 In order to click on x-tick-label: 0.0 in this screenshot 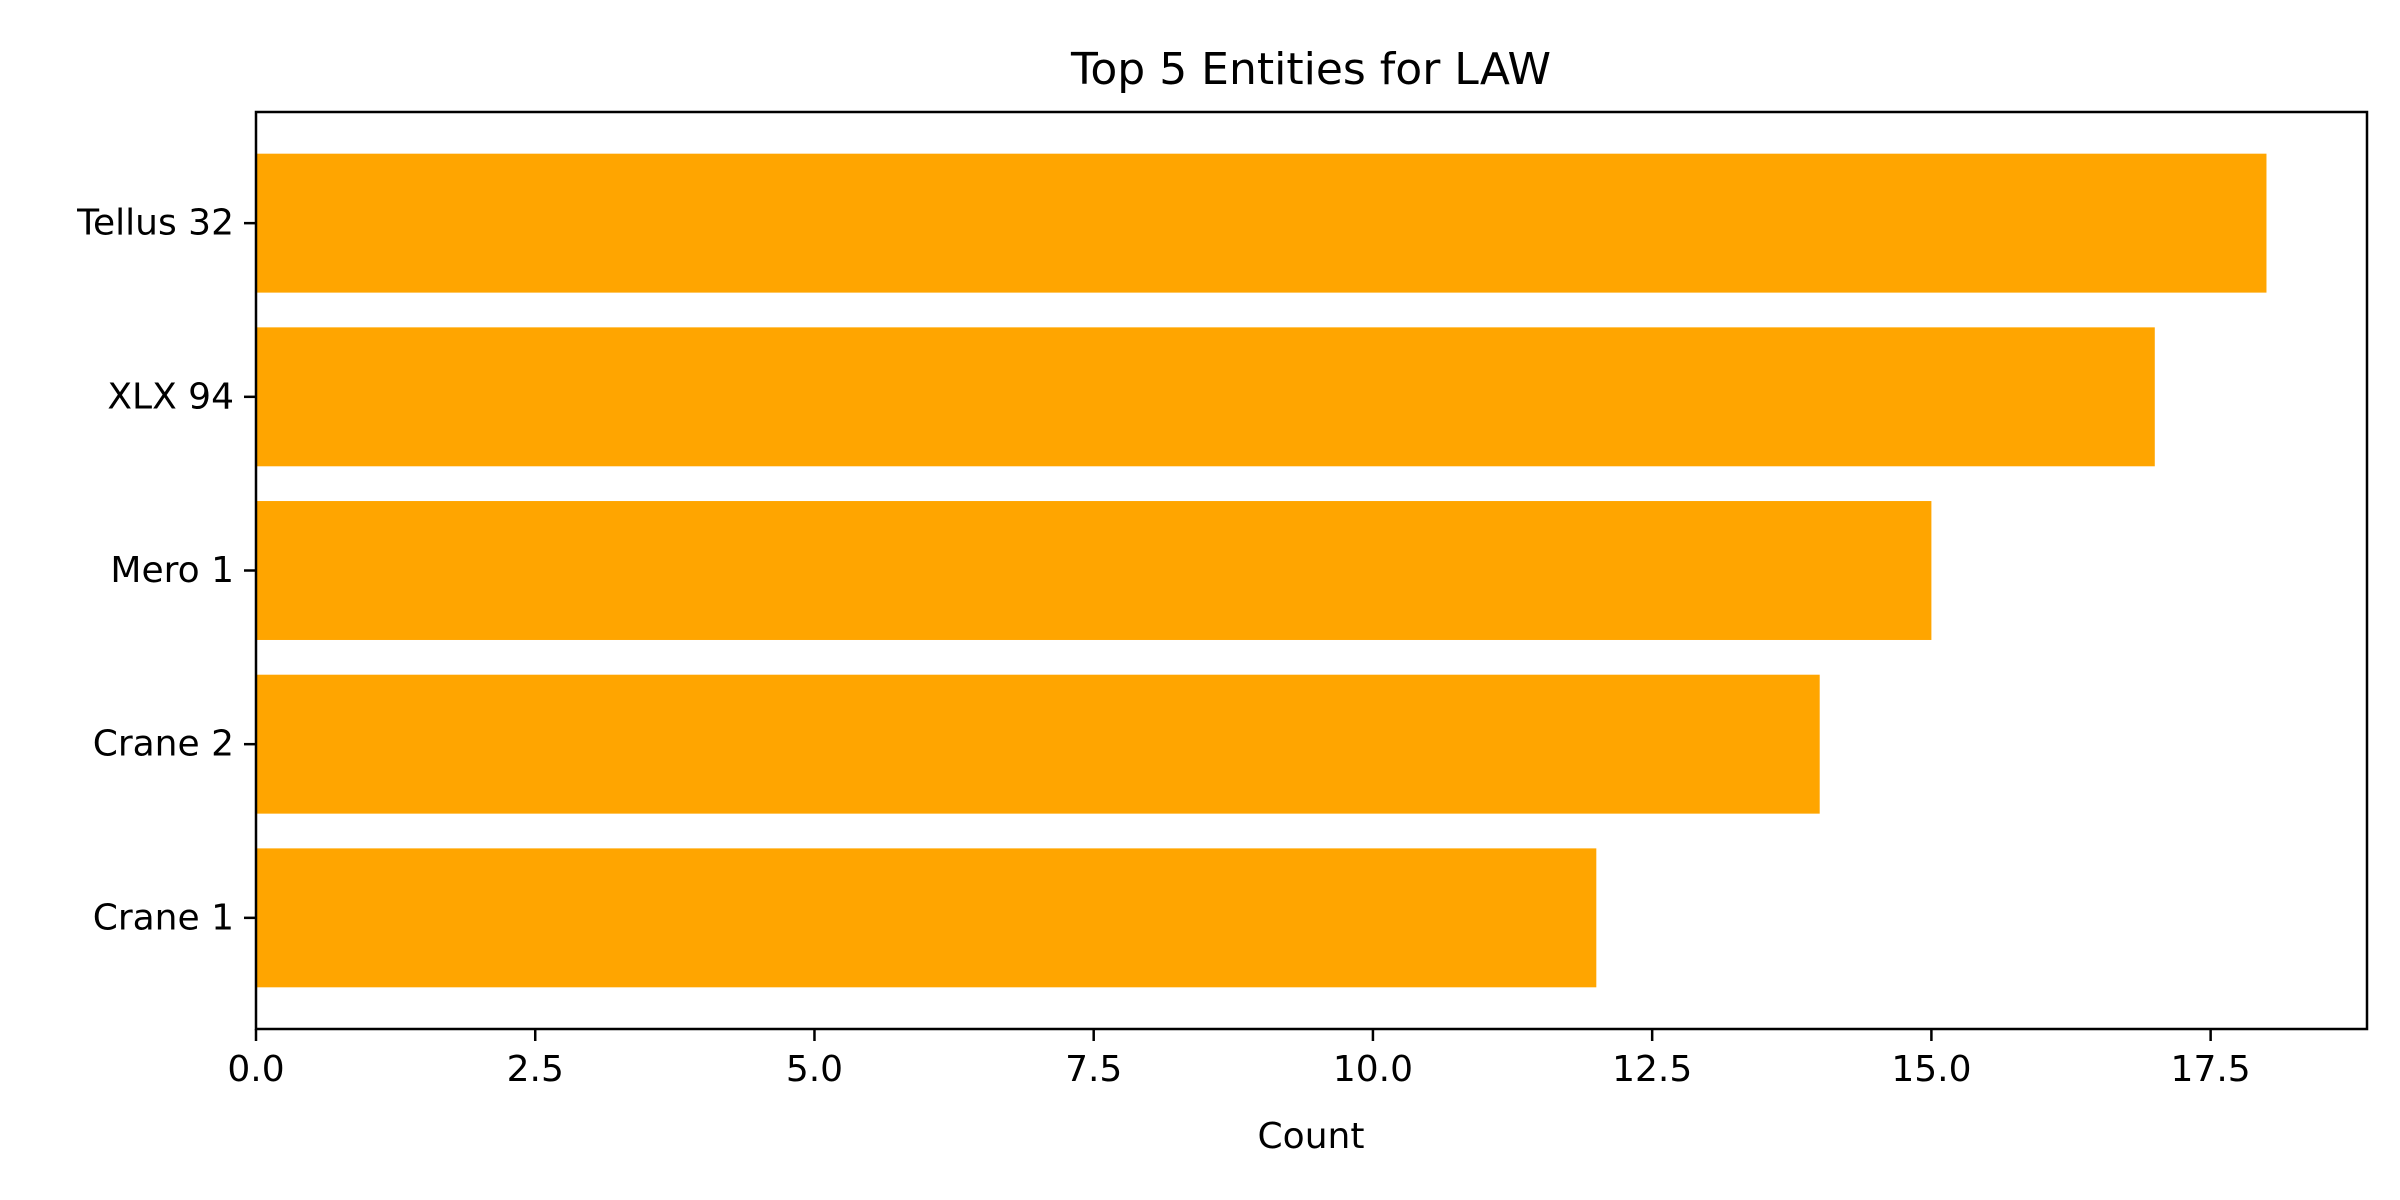, I will do `click(255, 1069)`.